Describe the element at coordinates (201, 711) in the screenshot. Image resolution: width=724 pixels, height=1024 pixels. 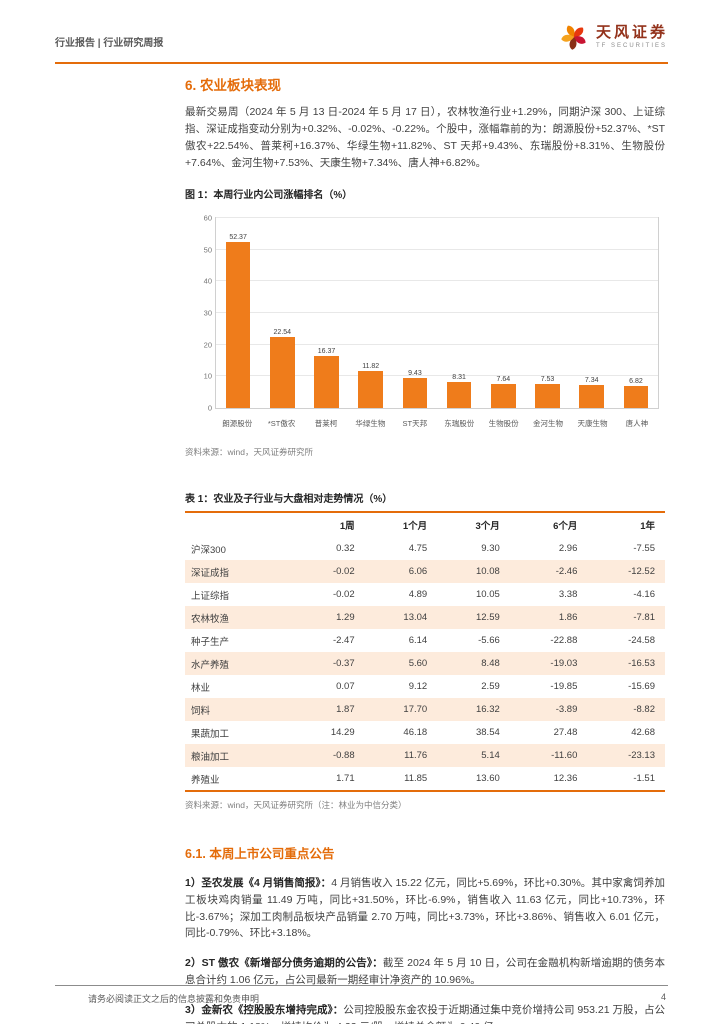
I see `table-row-label: 饲料` at that location.